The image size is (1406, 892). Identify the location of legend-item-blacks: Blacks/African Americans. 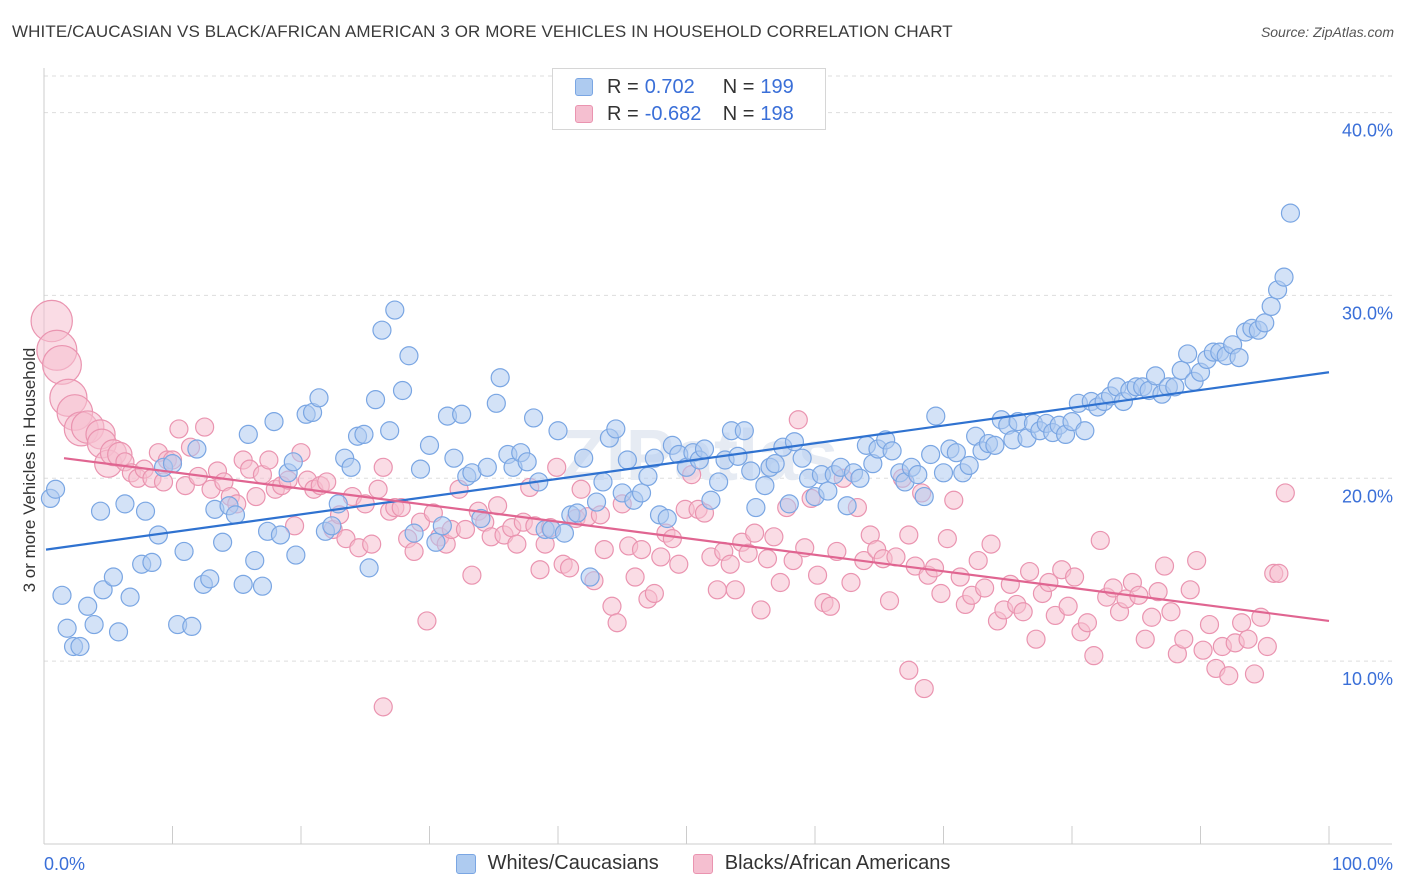
(821, 863).